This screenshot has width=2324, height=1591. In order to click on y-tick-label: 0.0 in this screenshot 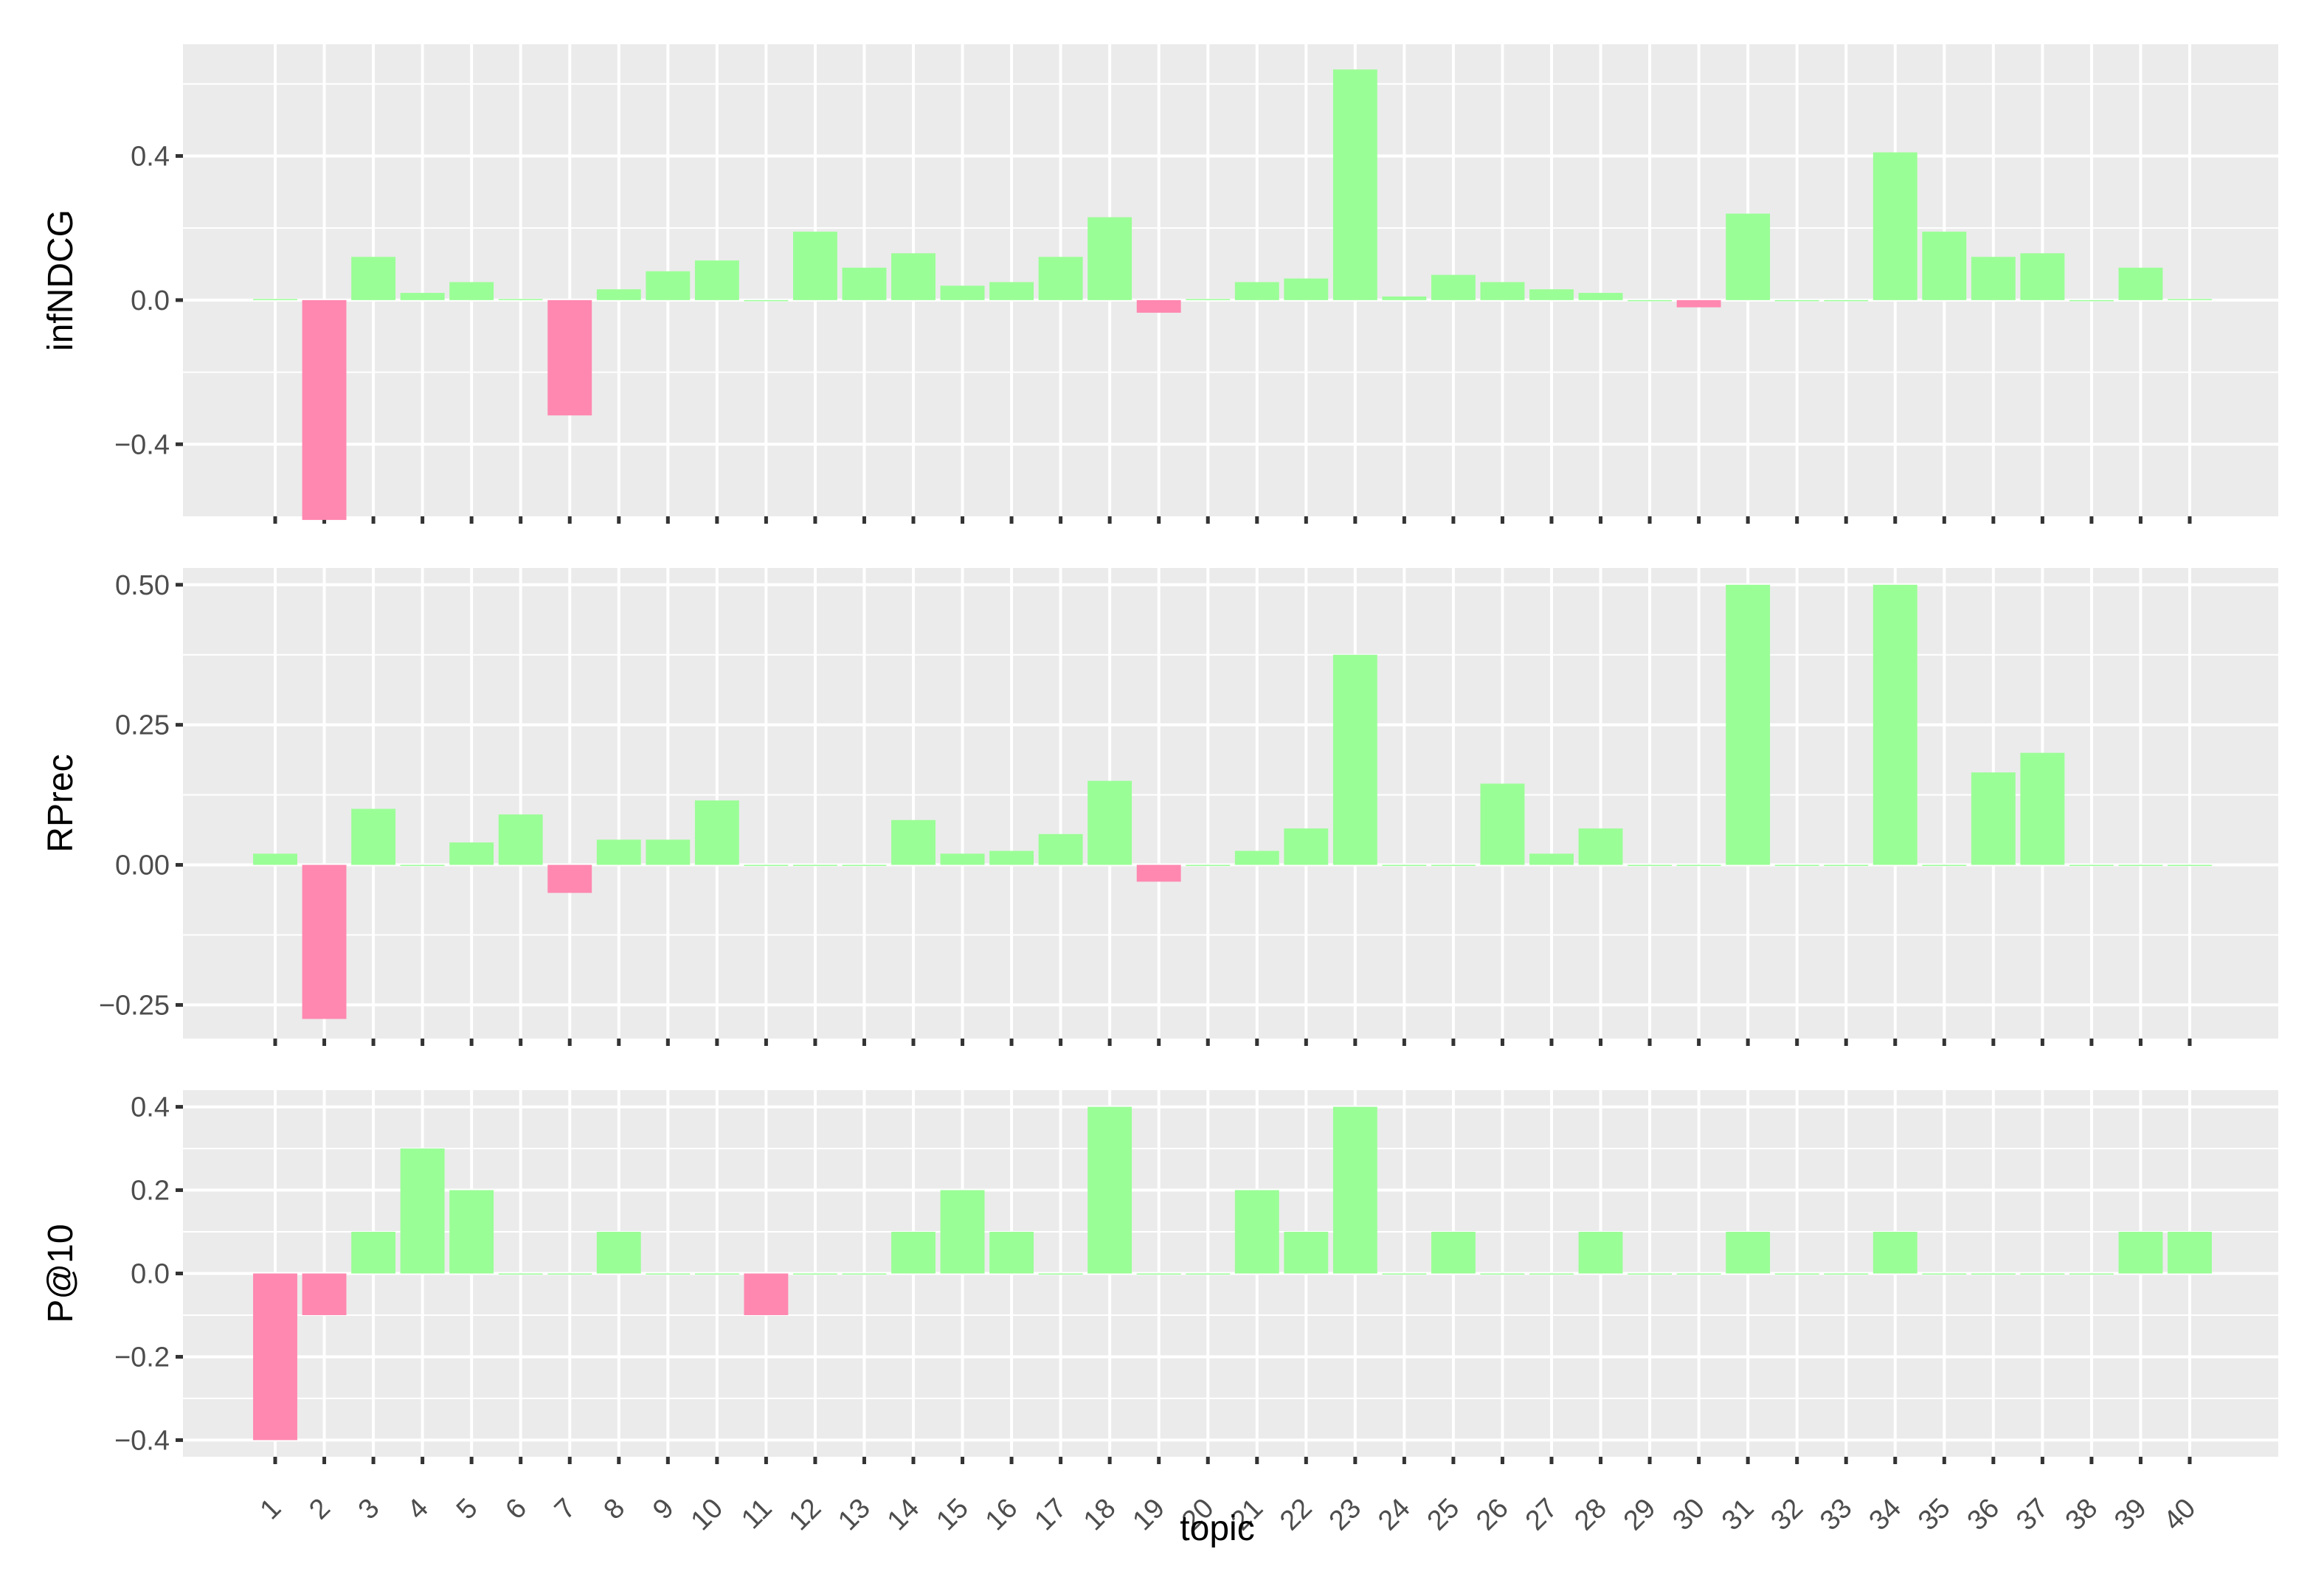, I will do `click(150, 1274)`.